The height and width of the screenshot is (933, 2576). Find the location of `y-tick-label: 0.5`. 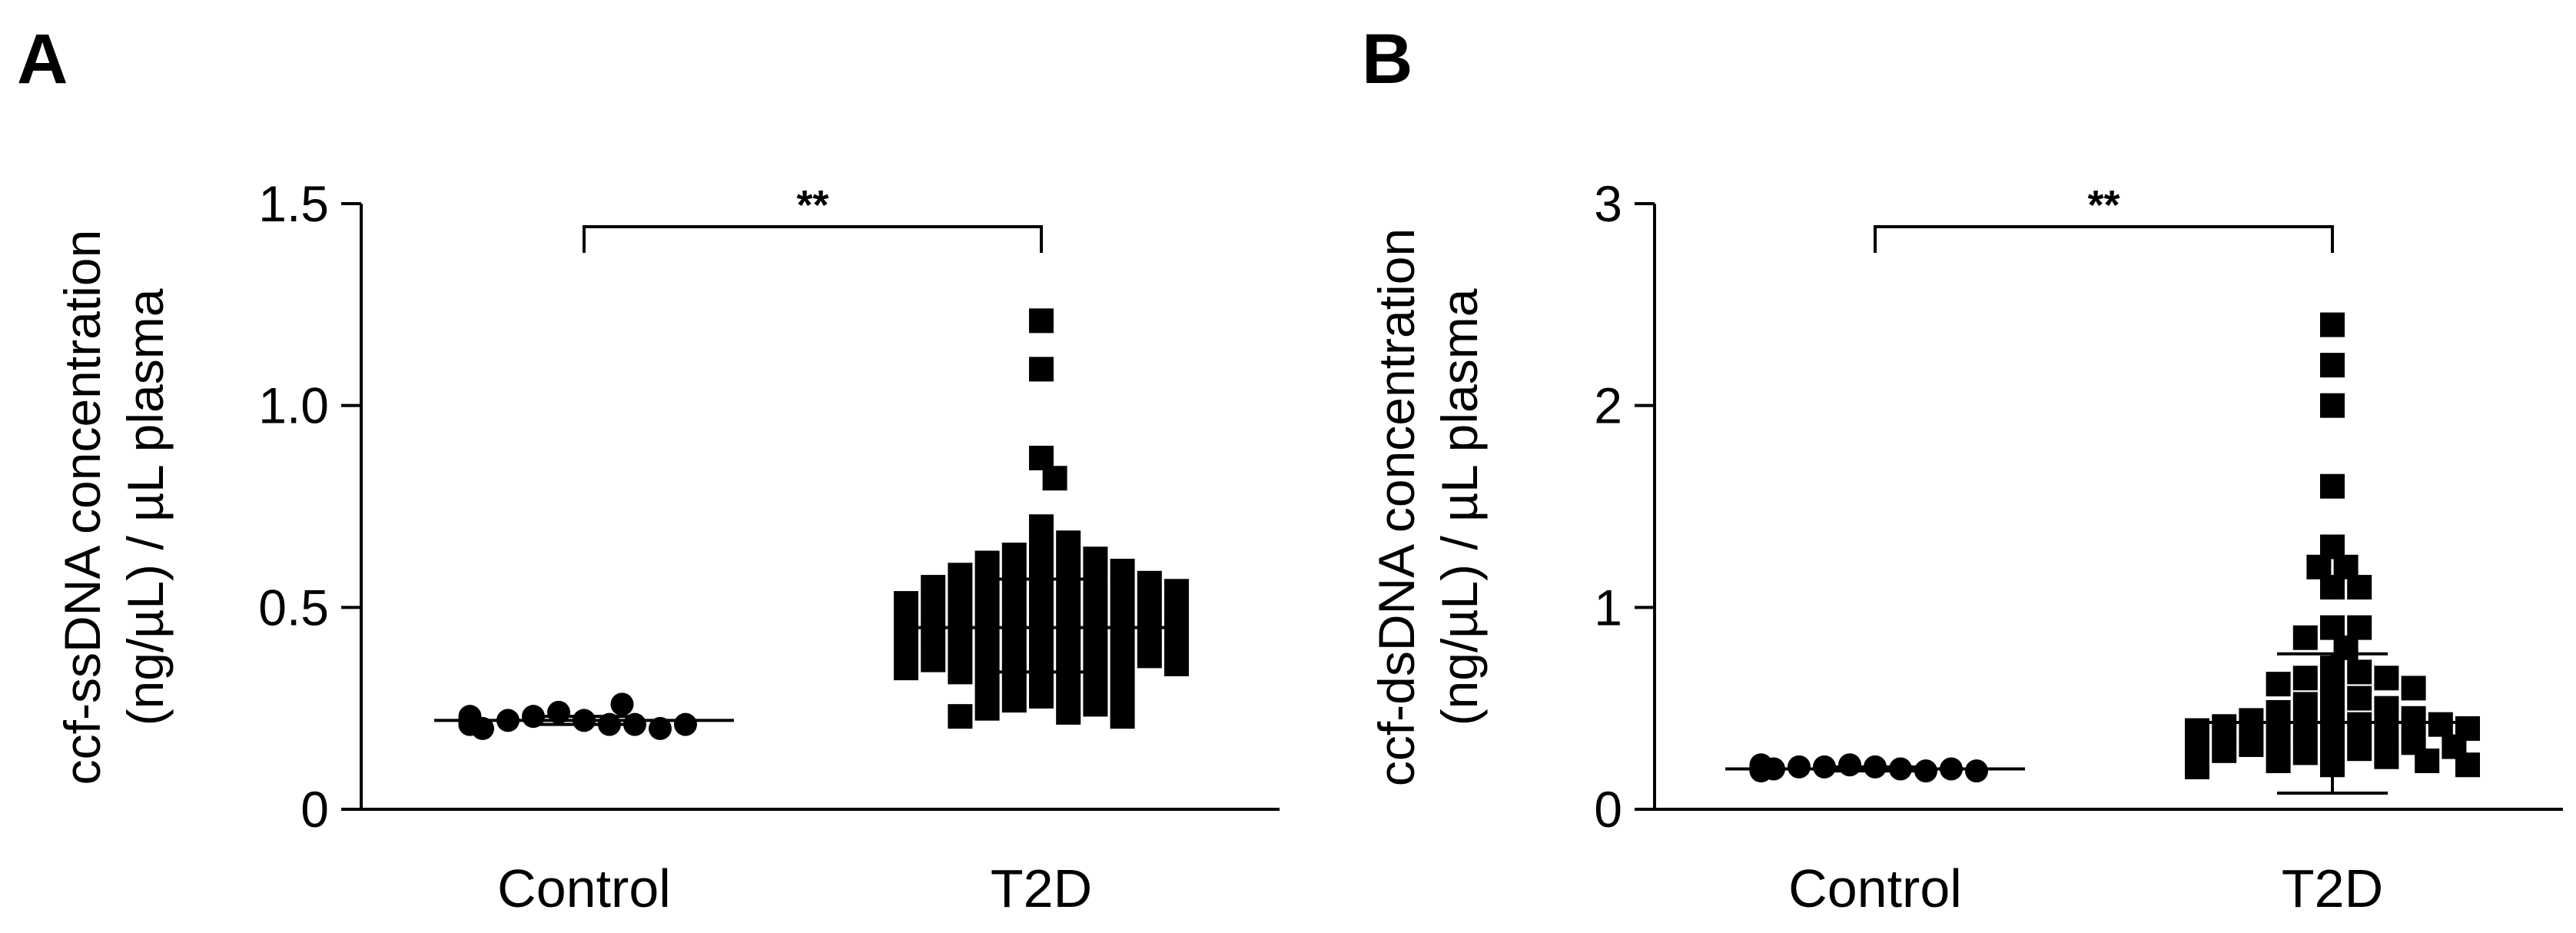

y-tick-label: 0.5 is located at coordinates (293, 607).